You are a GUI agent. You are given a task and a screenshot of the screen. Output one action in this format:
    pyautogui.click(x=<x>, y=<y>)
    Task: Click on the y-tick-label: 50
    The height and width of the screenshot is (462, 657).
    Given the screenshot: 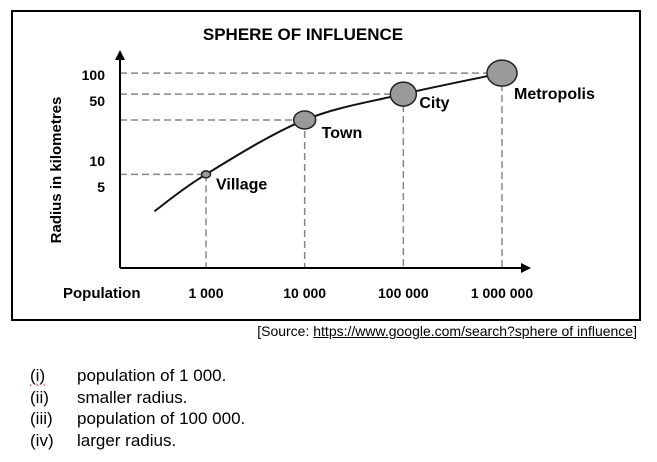 What is the action you would take?
    pyautogui.click(x=97, y=101)
    